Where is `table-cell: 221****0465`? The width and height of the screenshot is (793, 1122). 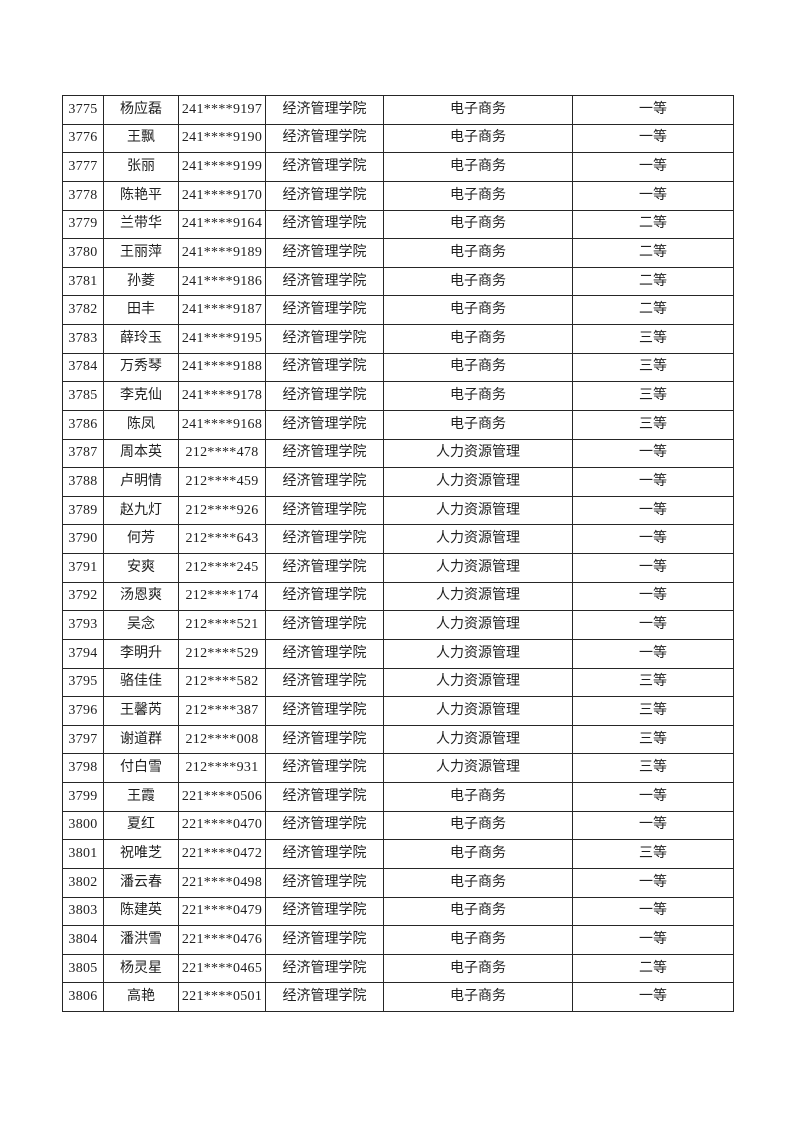 table-cell: 221****0465 is located at coordinates (222, 968).